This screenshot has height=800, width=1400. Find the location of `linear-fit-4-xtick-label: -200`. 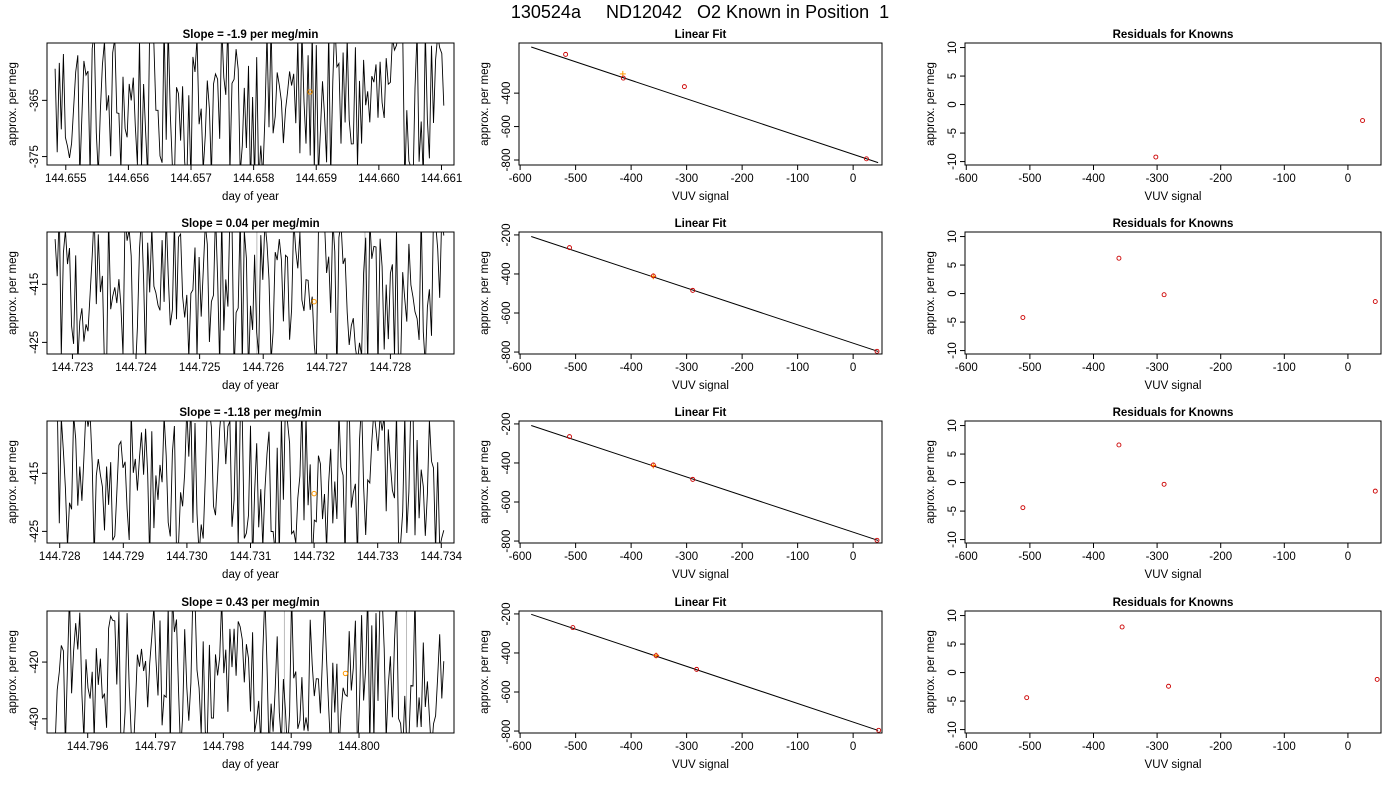

linear-fit-4-xtick-label: -200 is located at coordinates (742, 747).